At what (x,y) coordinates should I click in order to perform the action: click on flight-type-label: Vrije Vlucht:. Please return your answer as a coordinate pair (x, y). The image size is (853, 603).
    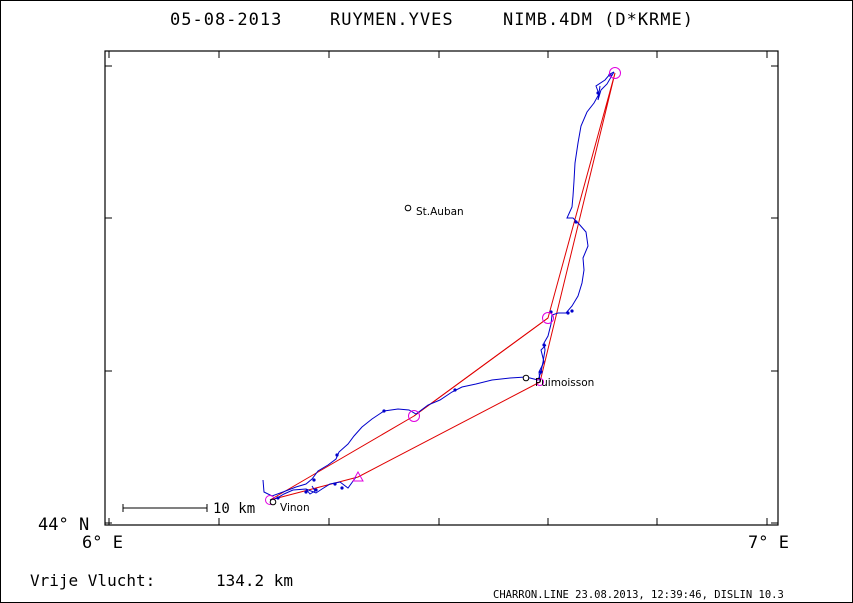
    Looking at the image, I should click on (92, 580).